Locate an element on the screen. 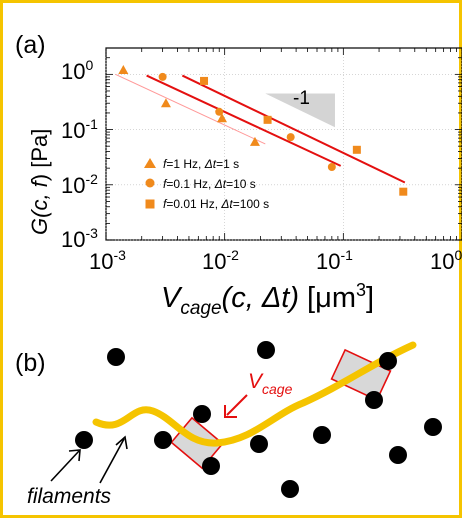 The height and width of the screenshot is (521, 462). legend-entry-0p1hz: f=0.1 Hz, Δt=10 s is located at coordinates (209, 184).